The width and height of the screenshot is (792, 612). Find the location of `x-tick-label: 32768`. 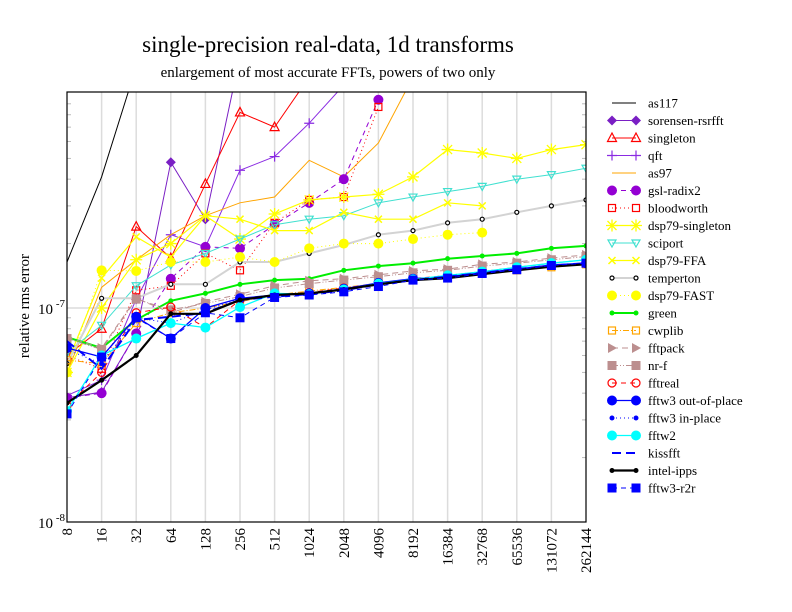

x-tick-label: 32768 is located at coordinates (483, 547).